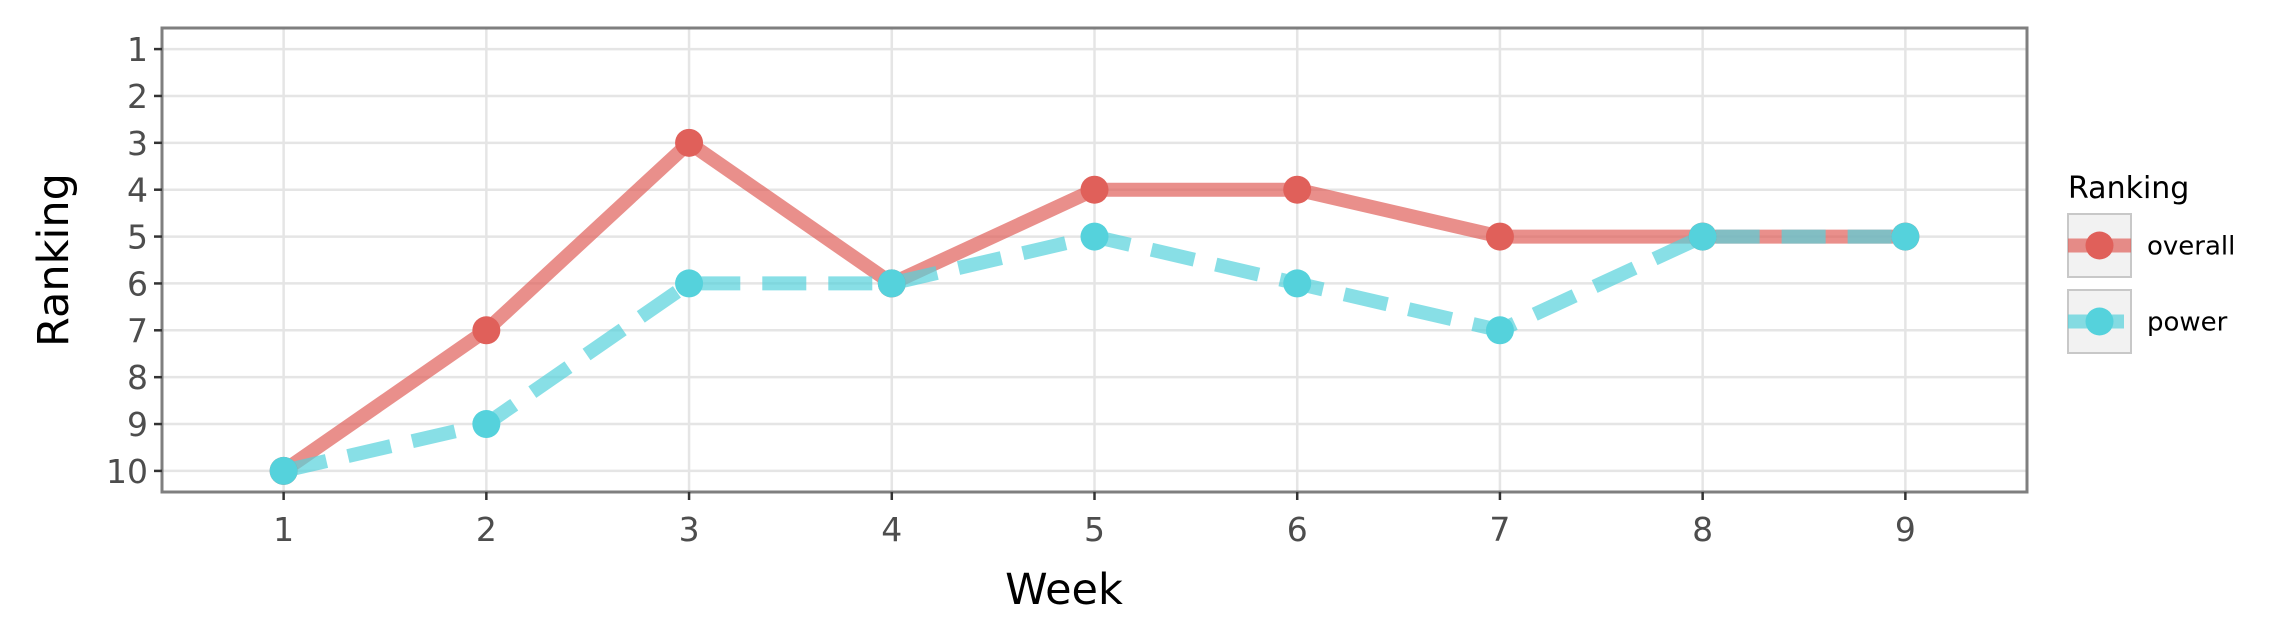 Image resolution: width=2276 pixels, height=641 pixels. I want to click on legend-label: overall, so click(2191, 247).